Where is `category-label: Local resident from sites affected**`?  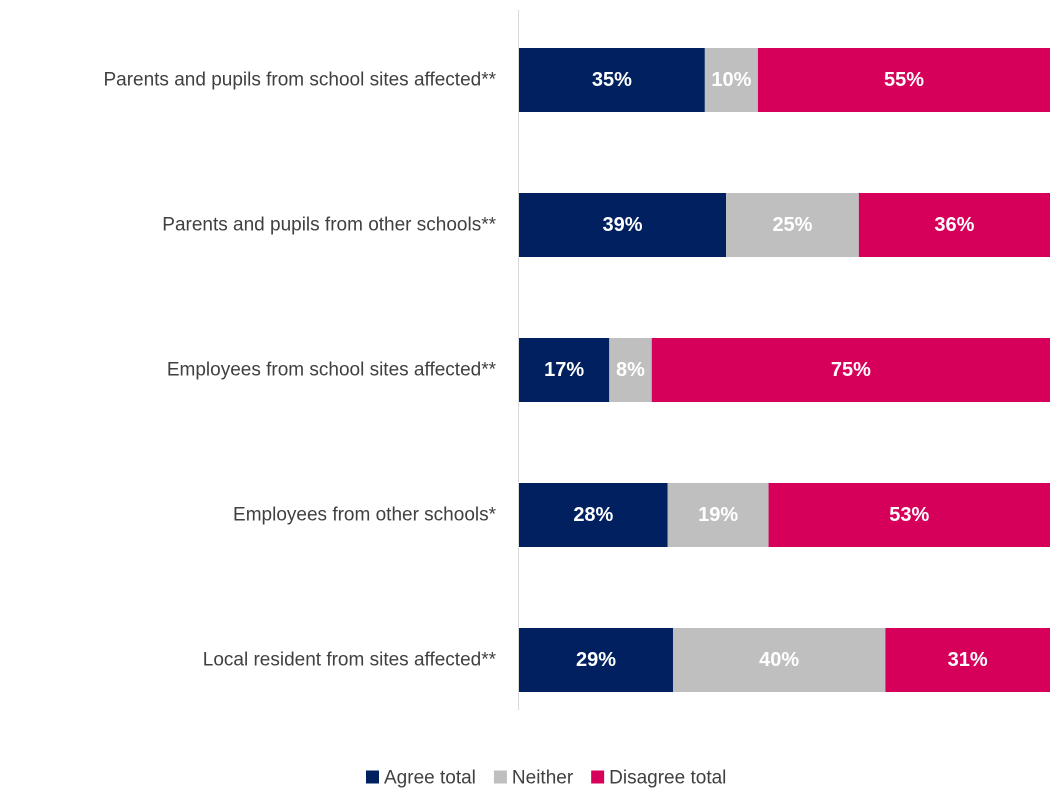 category-label: Local resident from sites affected** is located at coordinates (350, 660).